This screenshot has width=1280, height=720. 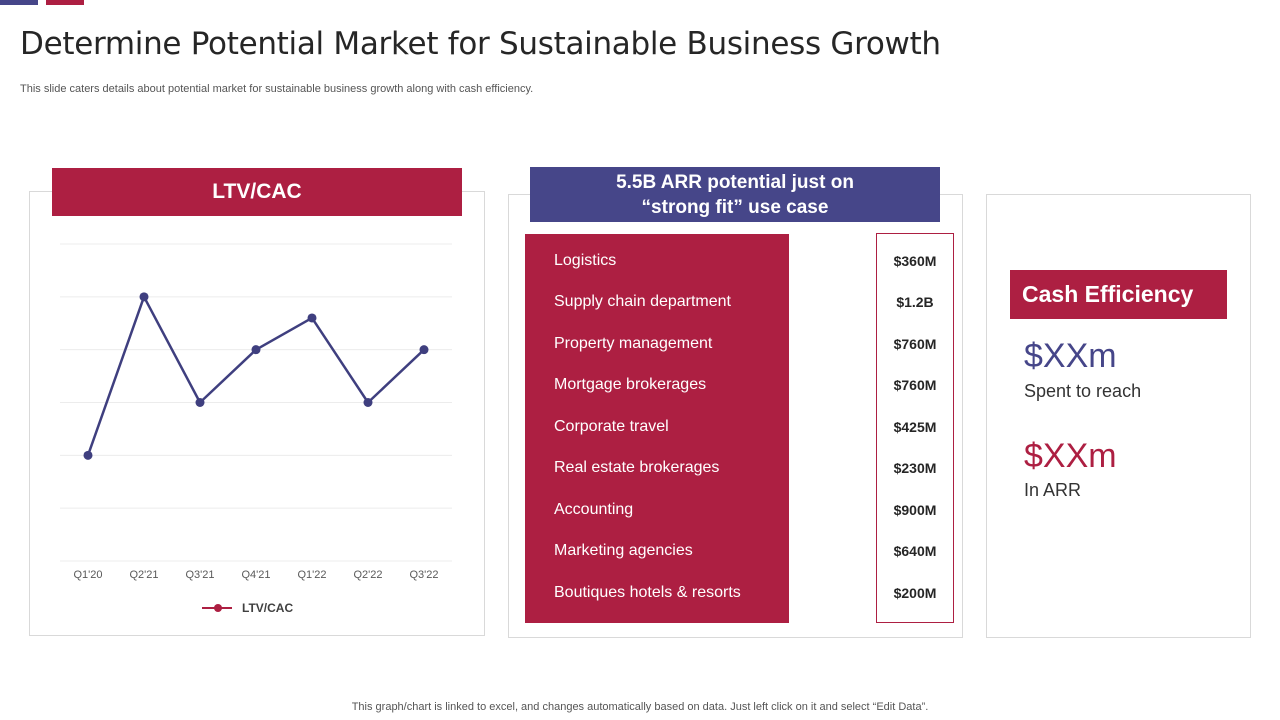 I want to click on arr-metric-value: $XXm, so click(x=1070, y=456).